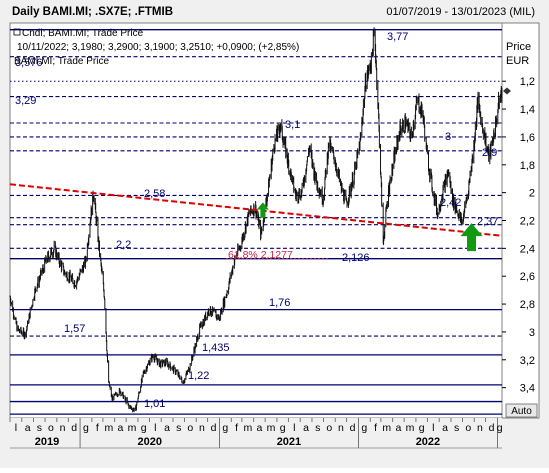  Describe the element at coordinates (527, 166) in the screenshot. I see `price-tick-label-8: 1,8` at that location.